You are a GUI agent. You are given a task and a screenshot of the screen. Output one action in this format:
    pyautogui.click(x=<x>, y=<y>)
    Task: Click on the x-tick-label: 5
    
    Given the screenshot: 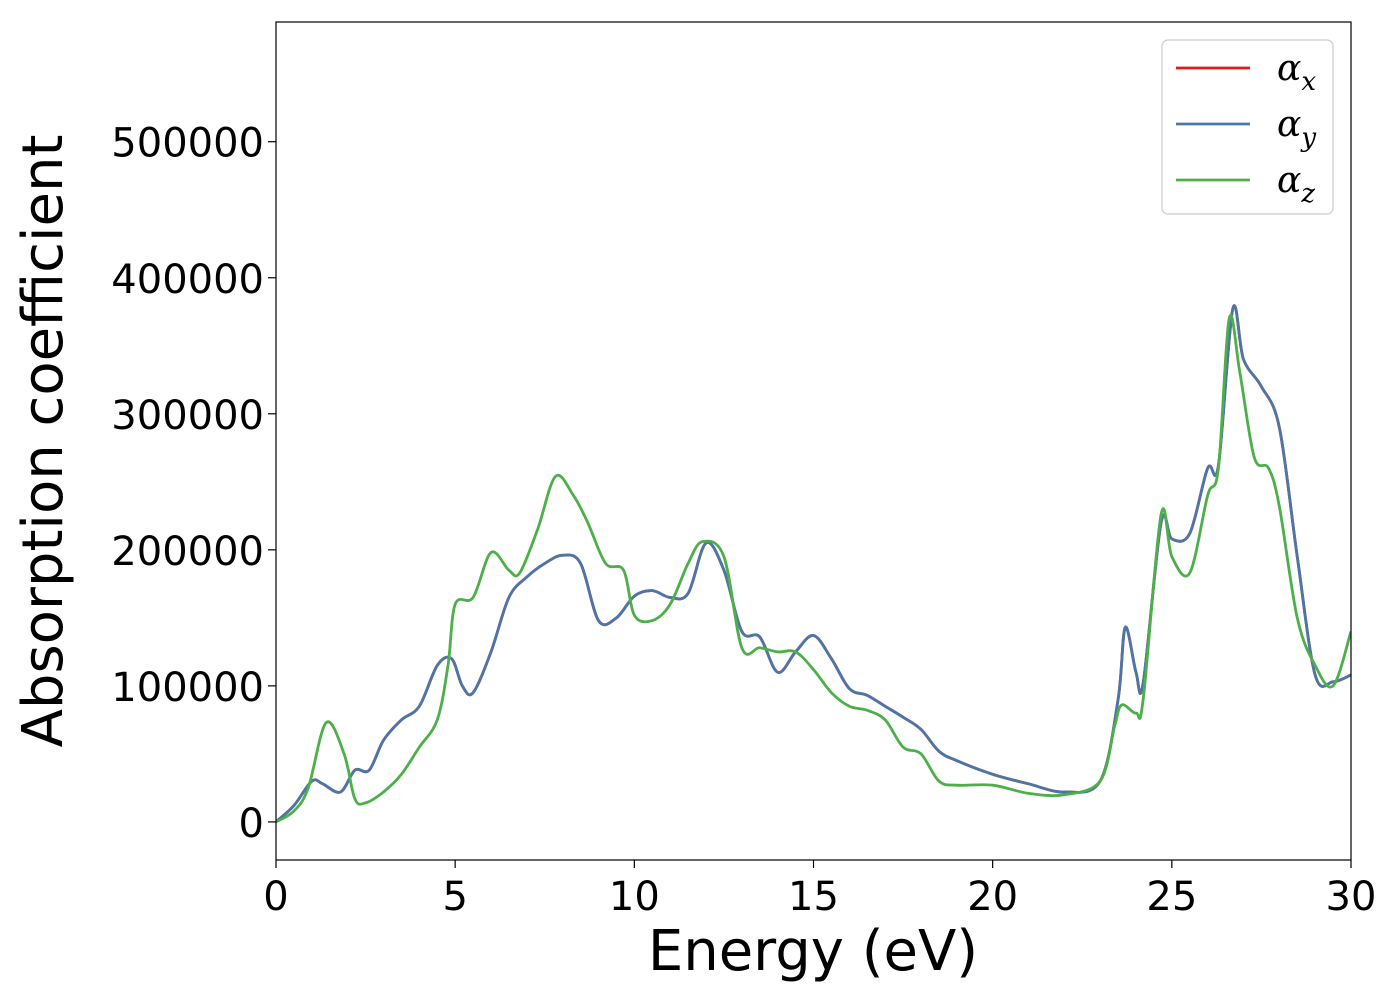 What is the action you would take?
    pyautogui.click(x=454, y=897)
    